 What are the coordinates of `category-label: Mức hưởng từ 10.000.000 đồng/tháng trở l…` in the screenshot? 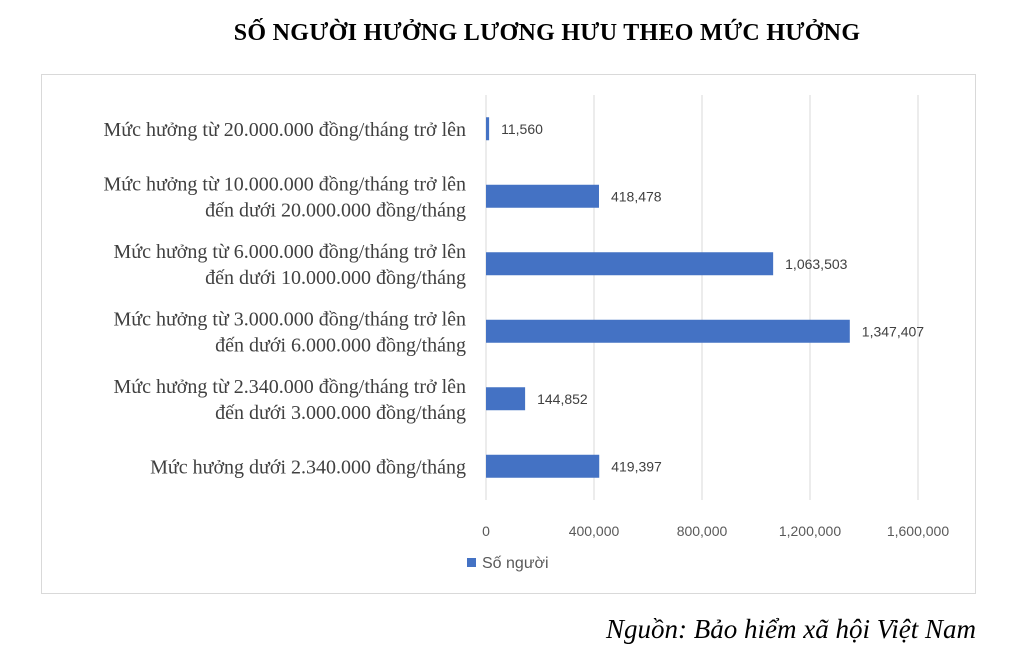 It's located at (284, 184).